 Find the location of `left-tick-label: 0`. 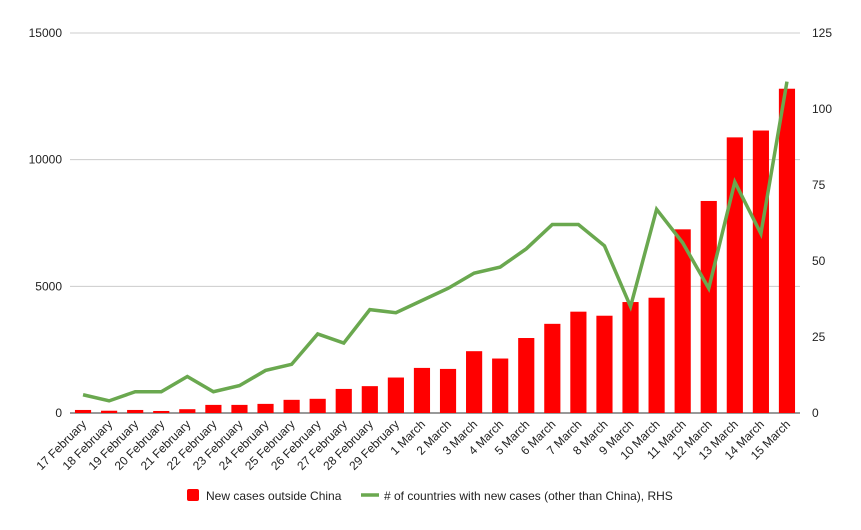

left-tick-label: 0 is located at coordinates (58, 413).